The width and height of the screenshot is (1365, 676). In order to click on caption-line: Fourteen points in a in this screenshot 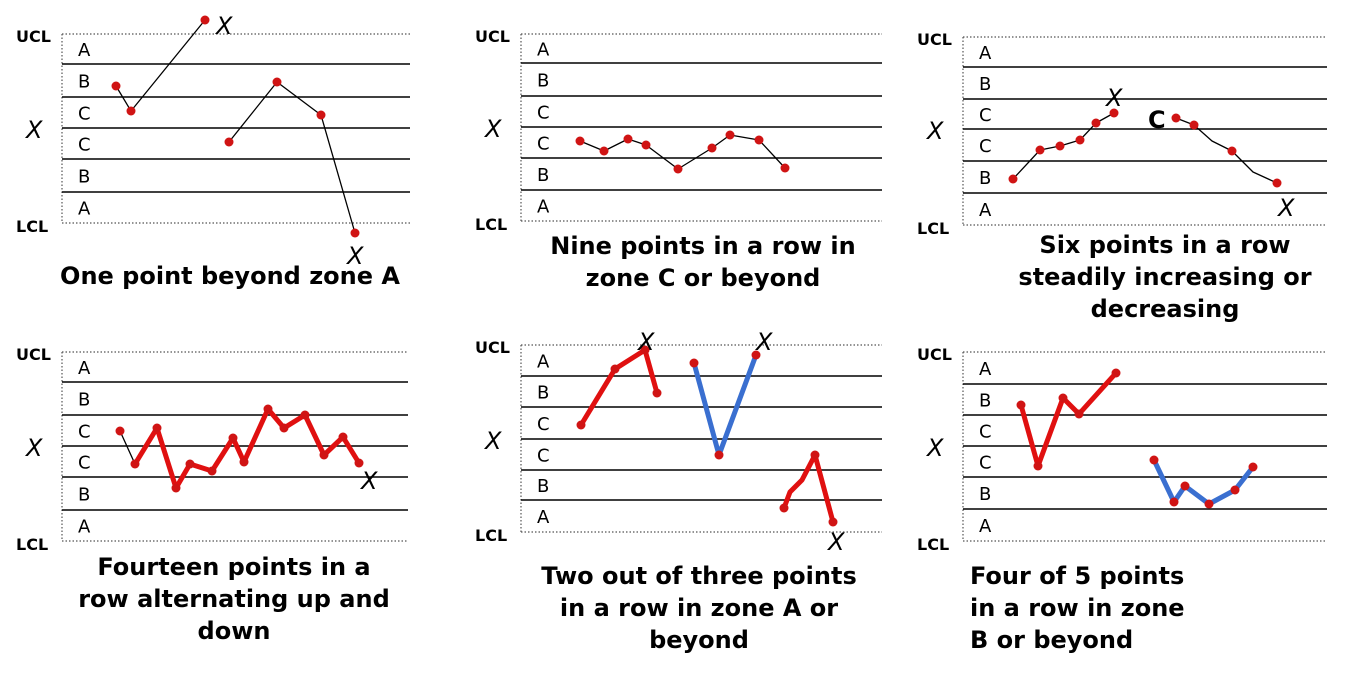, I will do `click(234, 567)`.